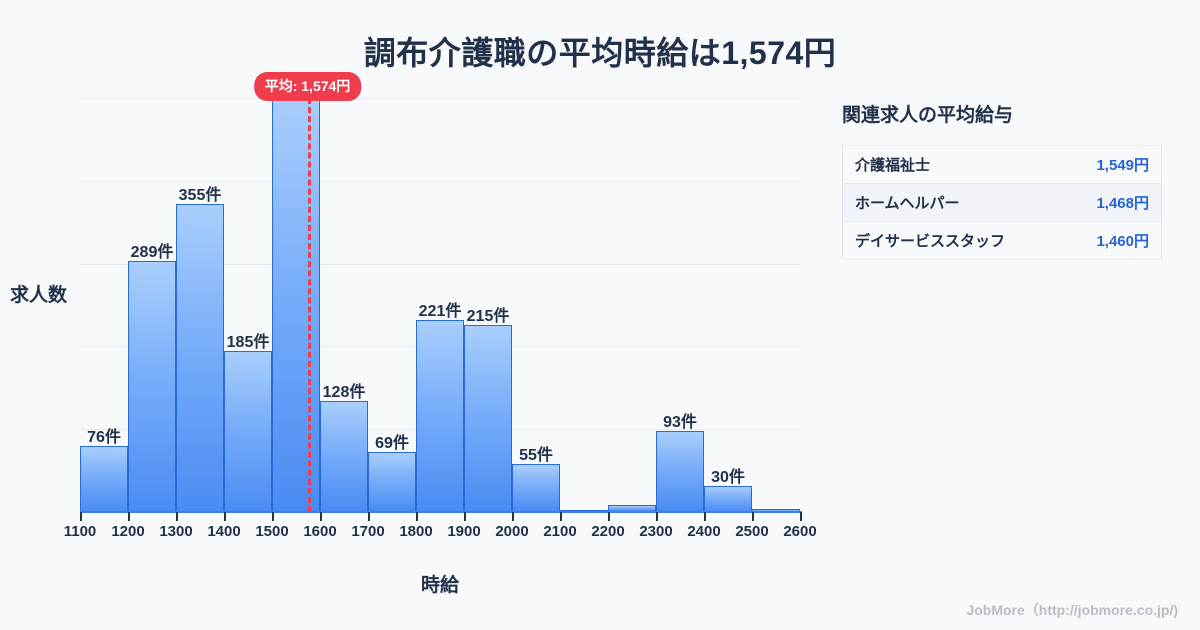 This screenshot has height=630, width=1200. I want to click on average-wage-badge: 平均: 1,574円, so click(307, 86).